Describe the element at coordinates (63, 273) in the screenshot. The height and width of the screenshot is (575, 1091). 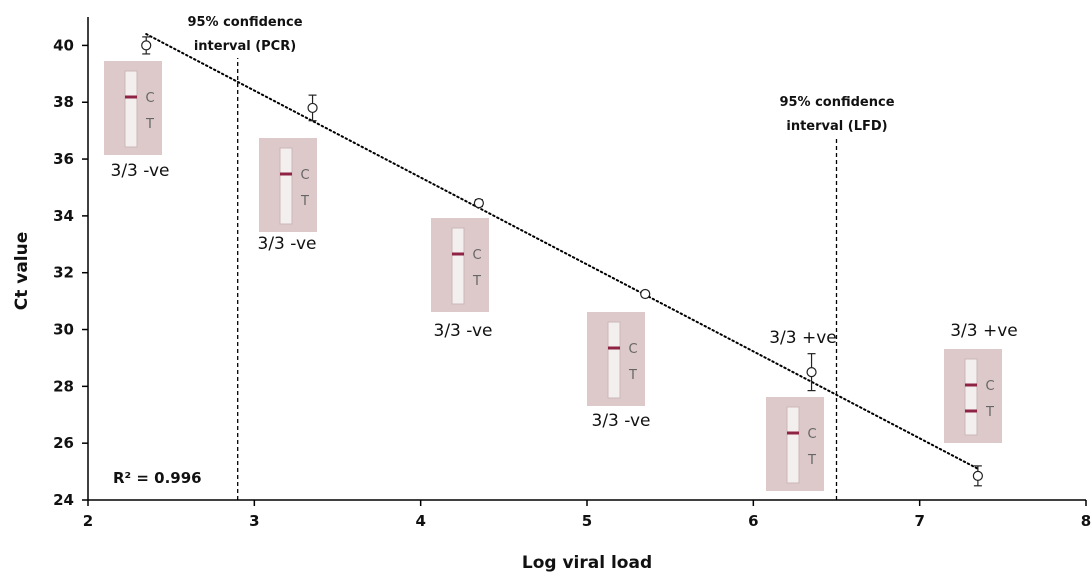
I see `y-tick-label: 32` at that location.